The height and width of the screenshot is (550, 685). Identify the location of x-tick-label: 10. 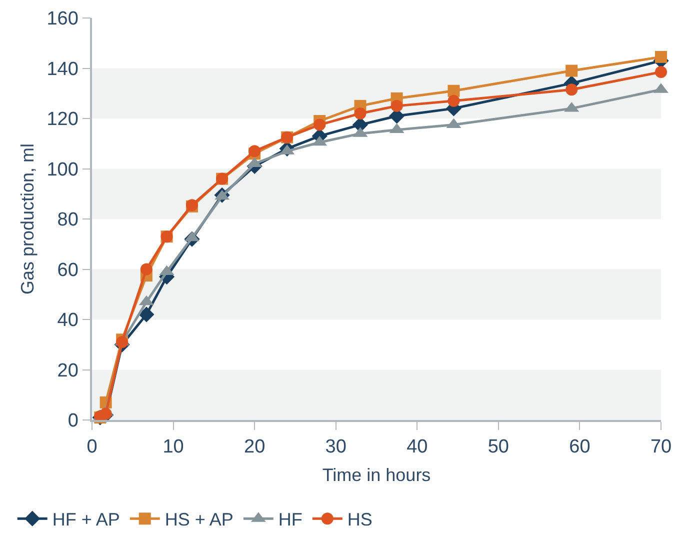
(173, 447).